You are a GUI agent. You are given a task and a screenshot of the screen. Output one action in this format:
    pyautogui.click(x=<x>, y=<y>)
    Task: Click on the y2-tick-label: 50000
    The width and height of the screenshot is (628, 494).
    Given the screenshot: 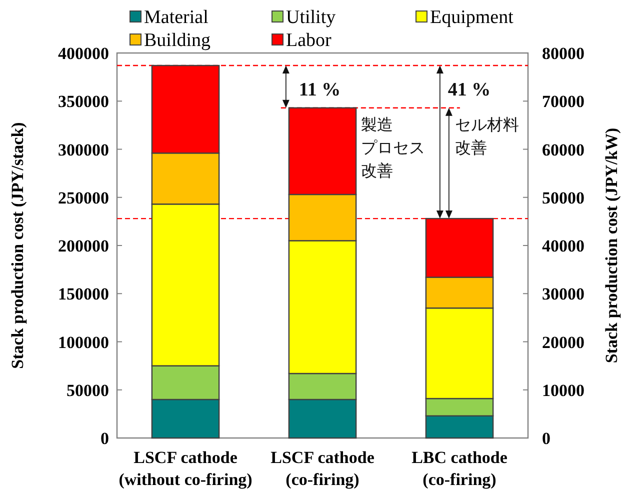 What is the action you would take?
    pyautogui.click(x=563, y=198)
    